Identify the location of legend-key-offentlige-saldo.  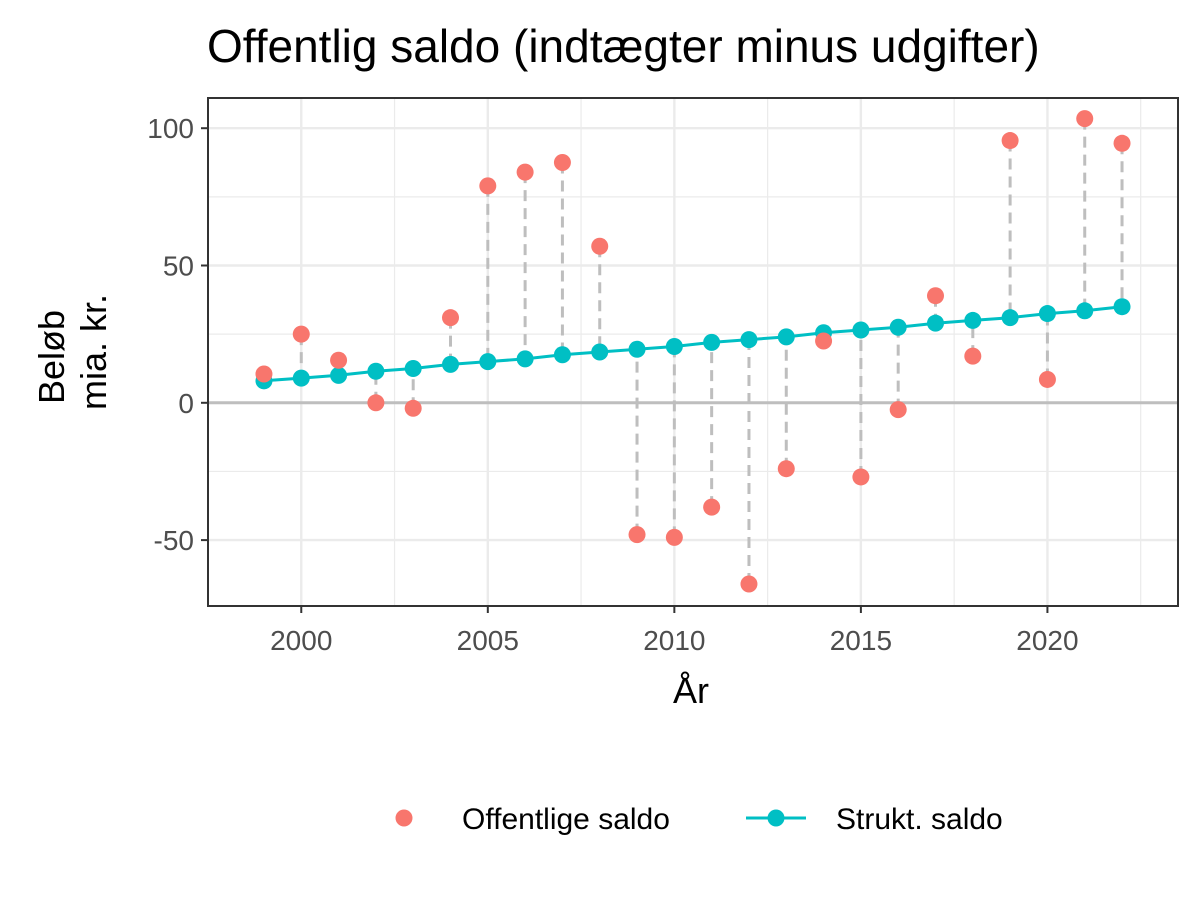
(404, 818).